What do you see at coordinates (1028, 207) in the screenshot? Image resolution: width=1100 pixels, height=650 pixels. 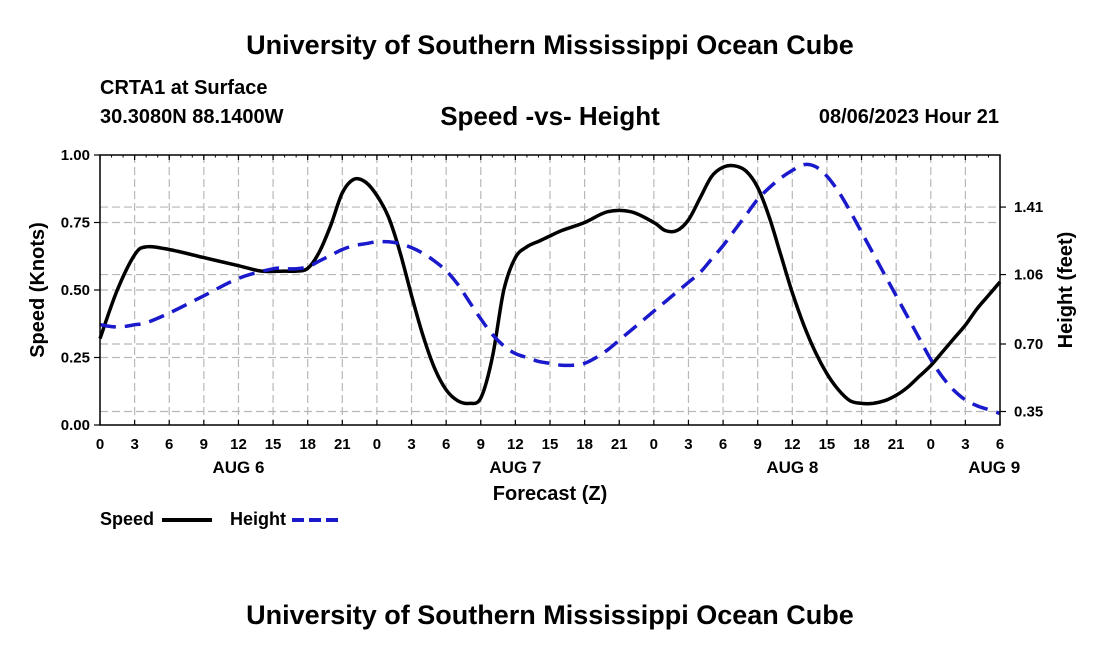 I see `y2-tick-label: 1.41` at bounding box center [1028, 207].